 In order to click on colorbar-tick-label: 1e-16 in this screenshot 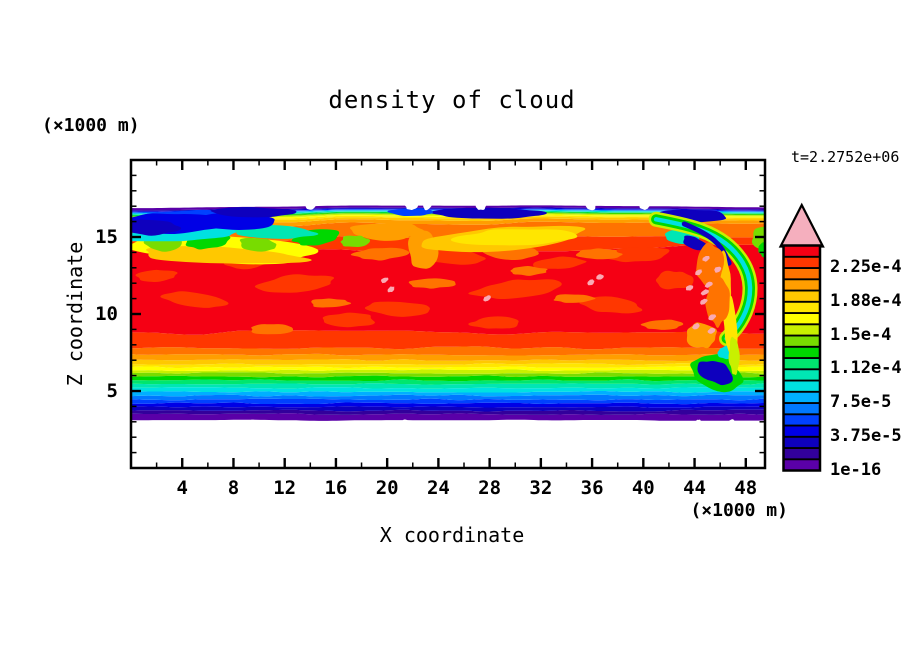, I will do `click(856, 469)`.